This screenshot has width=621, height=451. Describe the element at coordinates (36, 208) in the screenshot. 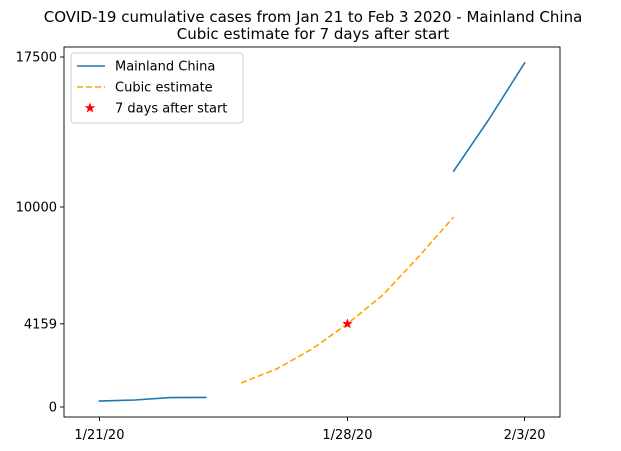

I see `y-tick-label-2: 10000` at that location.